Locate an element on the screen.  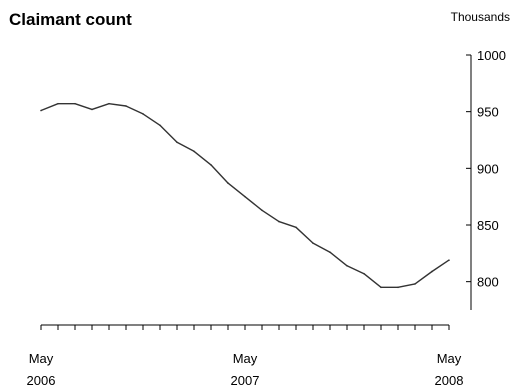
chart-title: Claimant count is located at coordinates (70, 19).